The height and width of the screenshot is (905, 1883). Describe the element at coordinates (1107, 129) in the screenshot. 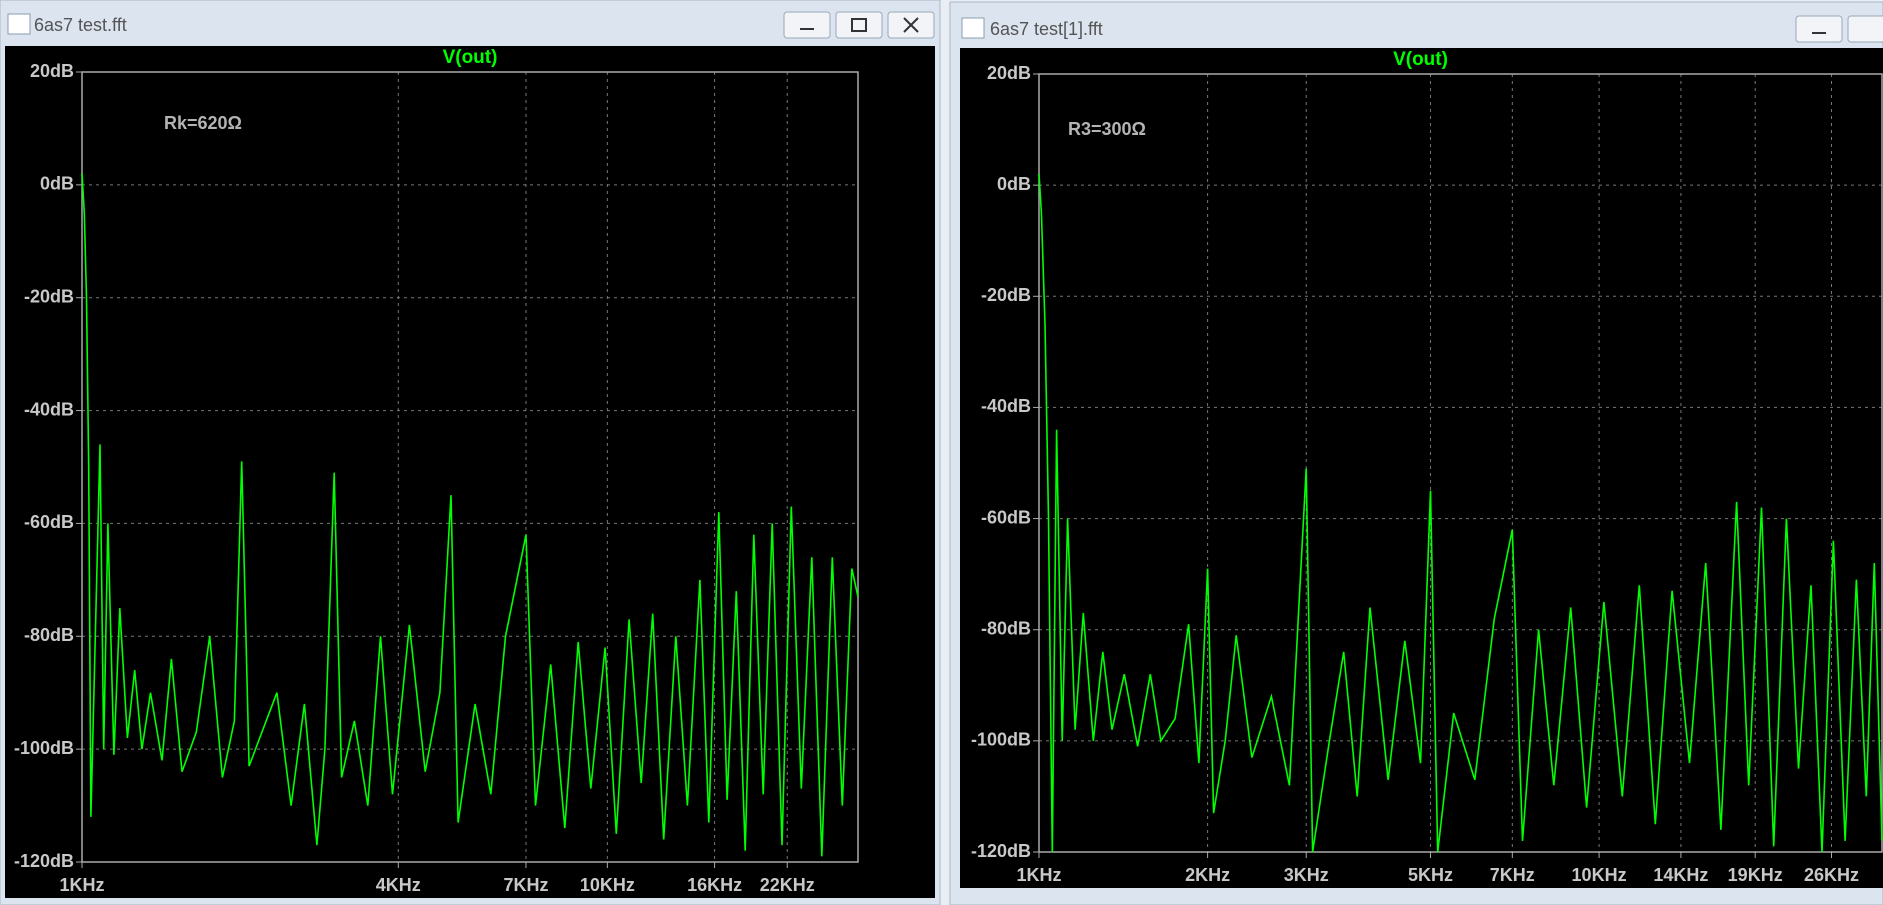

I see `annotation: R3=300Ω` at that location.